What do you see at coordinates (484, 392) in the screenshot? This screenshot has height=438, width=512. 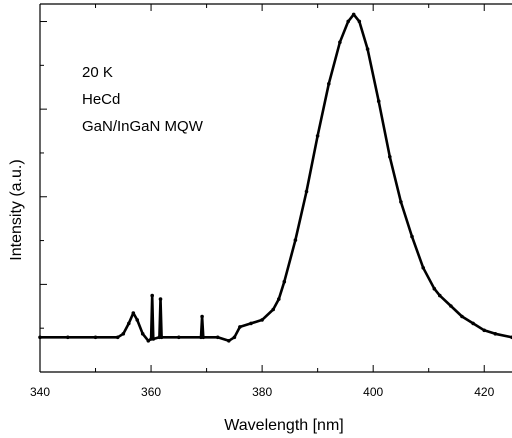 I see `x-tick-label: 420` at bounding box center [484, 392].